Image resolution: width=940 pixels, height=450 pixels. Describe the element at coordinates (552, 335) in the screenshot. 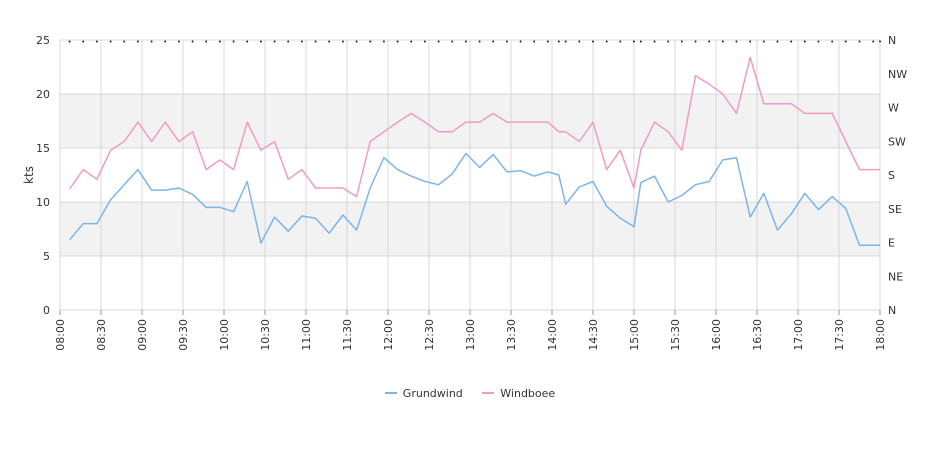

I see `x-tick-label: 14:00` at that location.